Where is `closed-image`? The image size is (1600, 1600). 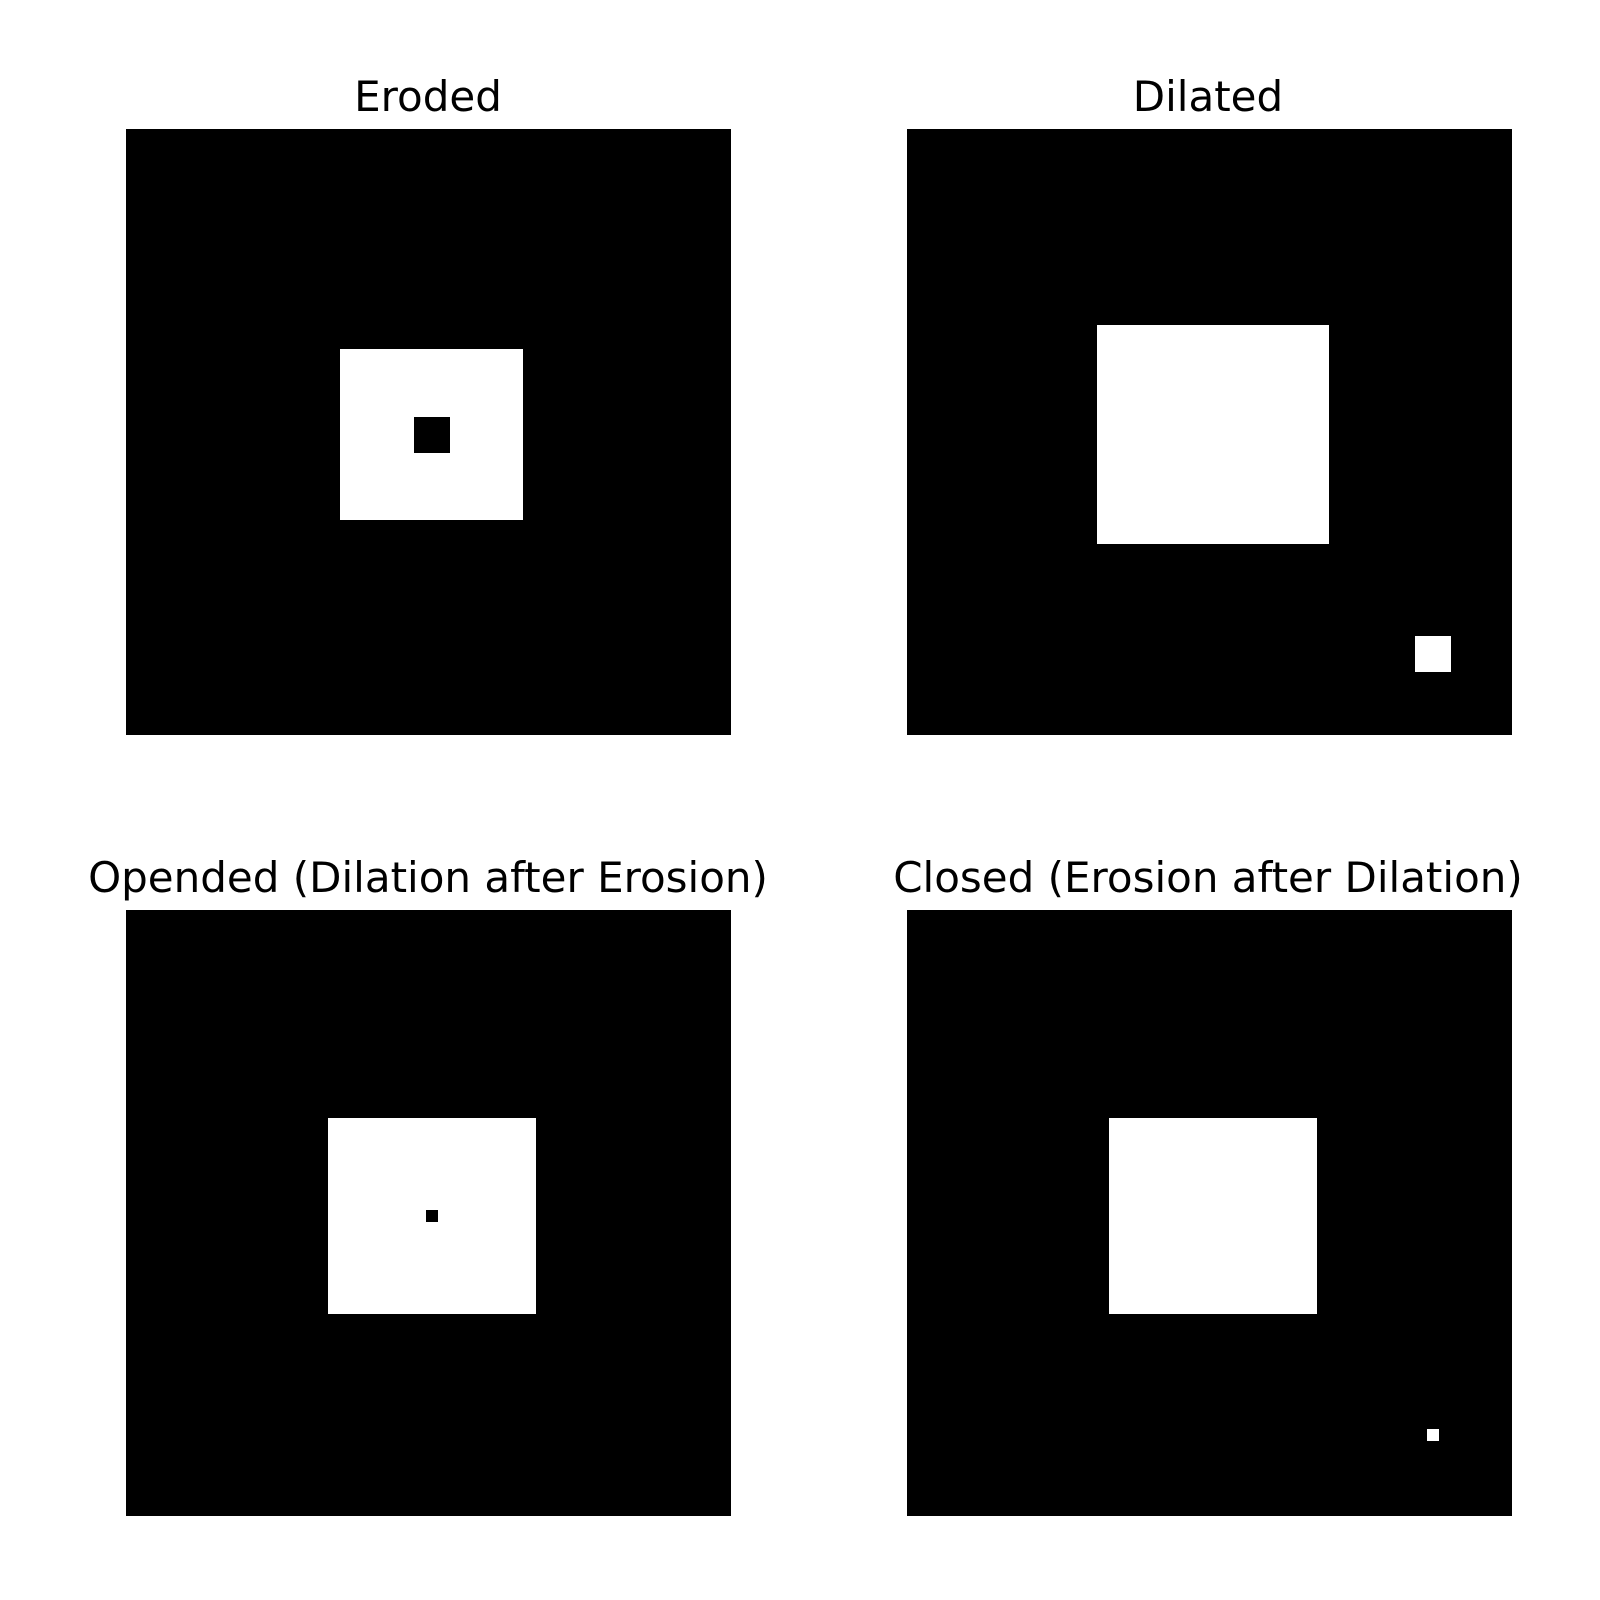 closed-image is located at coordinates (1209, 1213).